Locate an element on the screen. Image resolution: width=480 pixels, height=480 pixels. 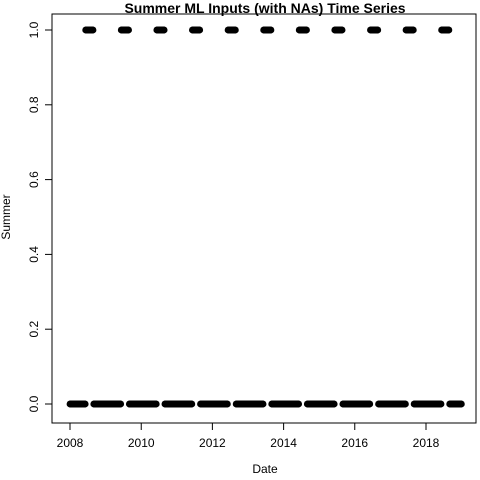
y-tick-label-0.2: 0.2 is located at coordinates (34, 329).